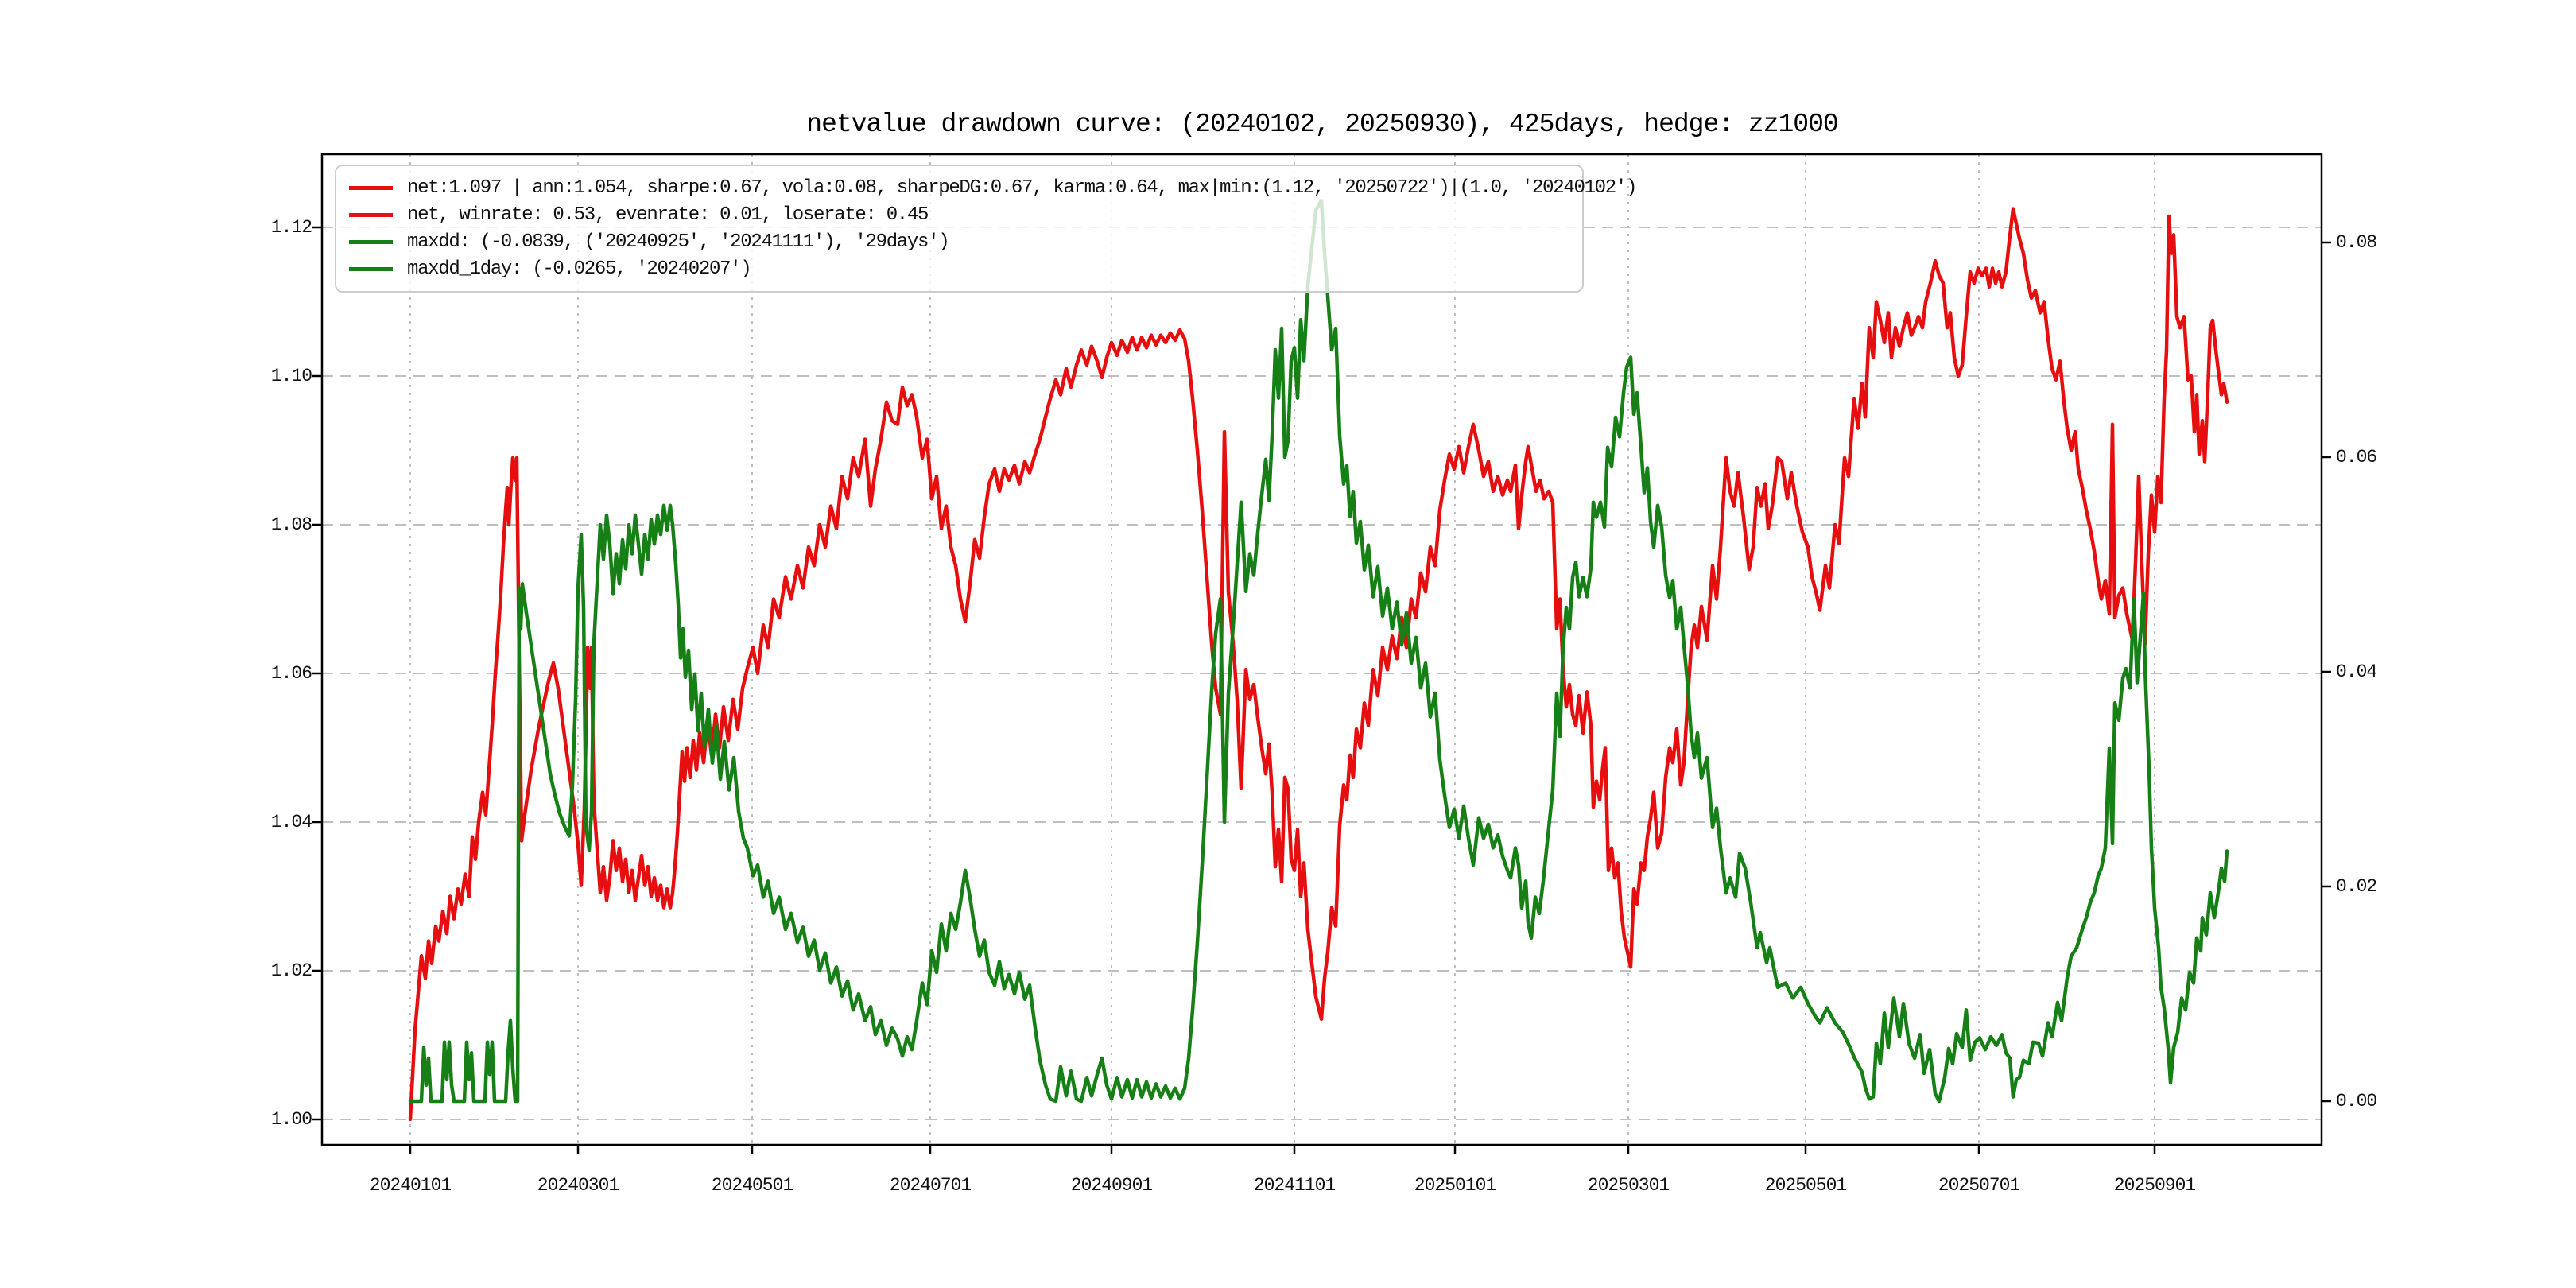 This screenshot has width=2576, height=1288. I want to click on legend-label: maxdd_1day: (-0.0265, '20240207'), so click(580, 269).